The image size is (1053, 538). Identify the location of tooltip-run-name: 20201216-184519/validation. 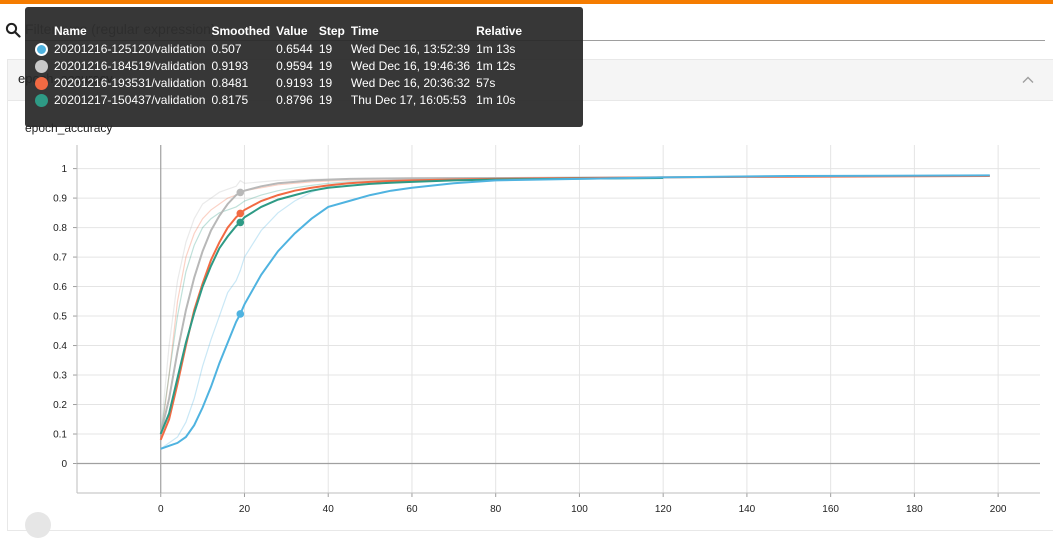
(130, 65).